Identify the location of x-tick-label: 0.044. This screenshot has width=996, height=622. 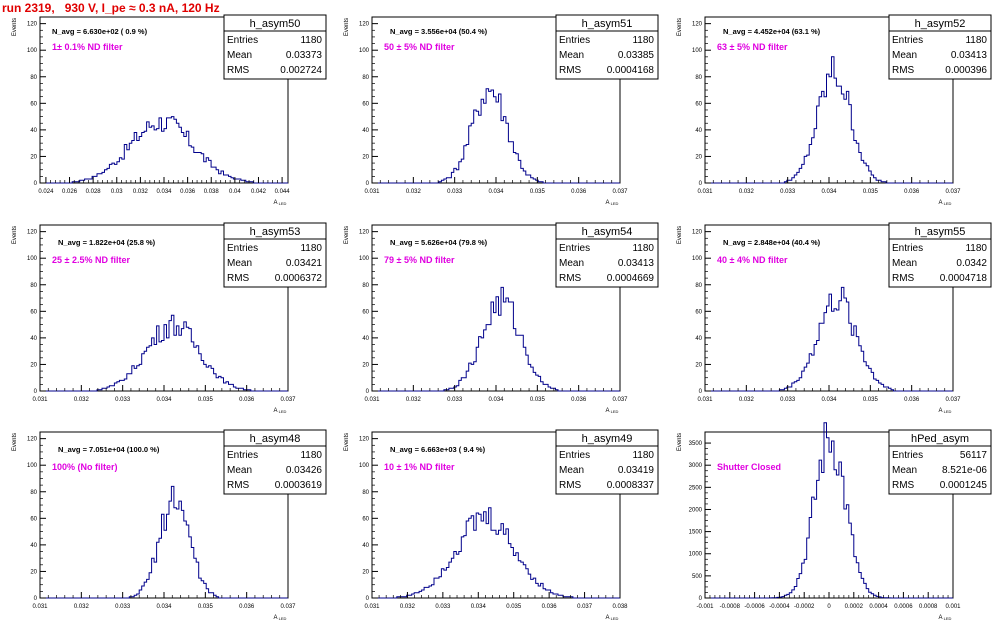
(283, 192).